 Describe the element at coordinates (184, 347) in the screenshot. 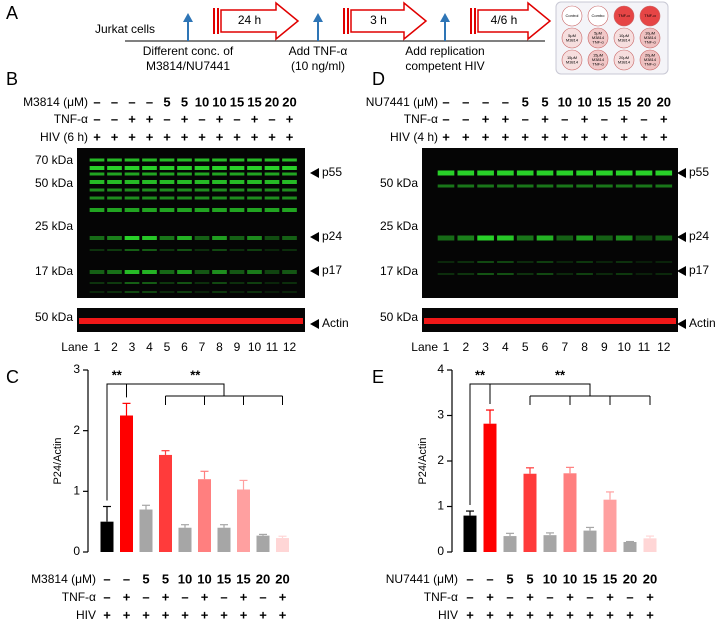

I see `lane-number: 6` at that location.